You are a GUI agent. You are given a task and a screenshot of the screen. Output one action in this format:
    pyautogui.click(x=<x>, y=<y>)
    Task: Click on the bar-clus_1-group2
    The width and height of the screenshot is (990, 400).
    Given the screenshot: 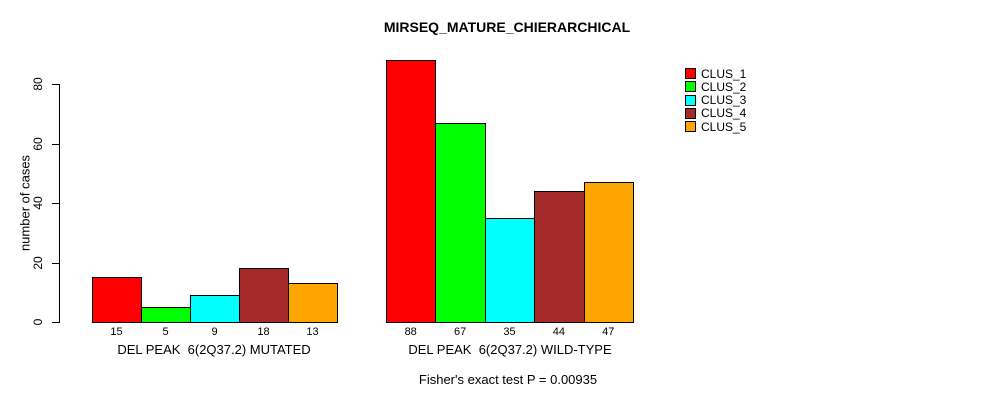 What is the action you would take?
    pyautogui.click(x=411, y=191)
    